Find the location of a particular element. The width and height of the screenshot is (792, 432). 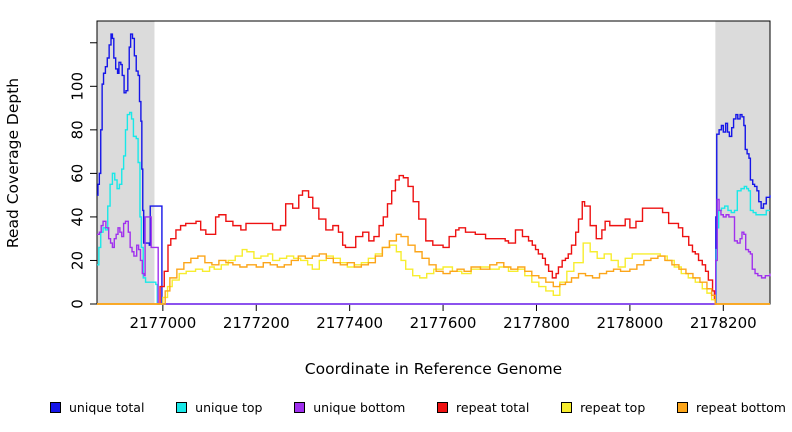

x-tick-label: 2177400 is located at coordinates (349, 323).